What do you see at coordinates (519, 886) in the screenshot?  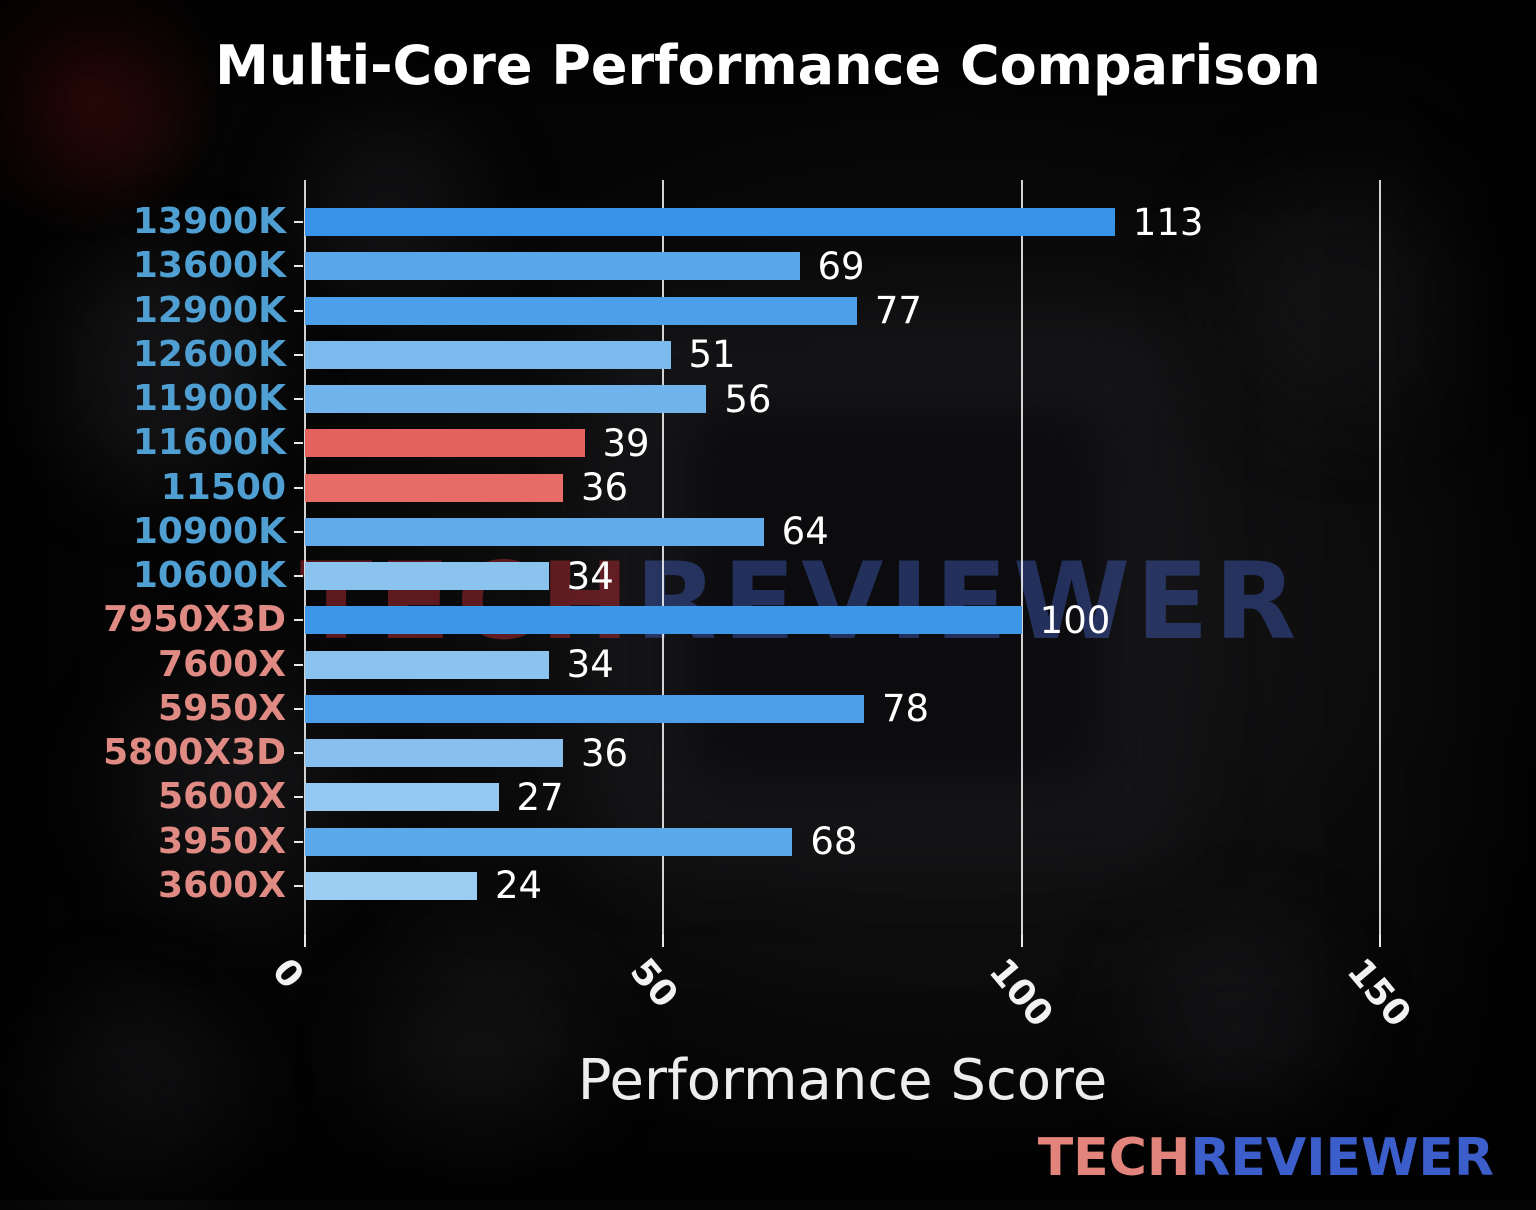 I see `bar-value-label: 24` at bounding box center [519, 886].